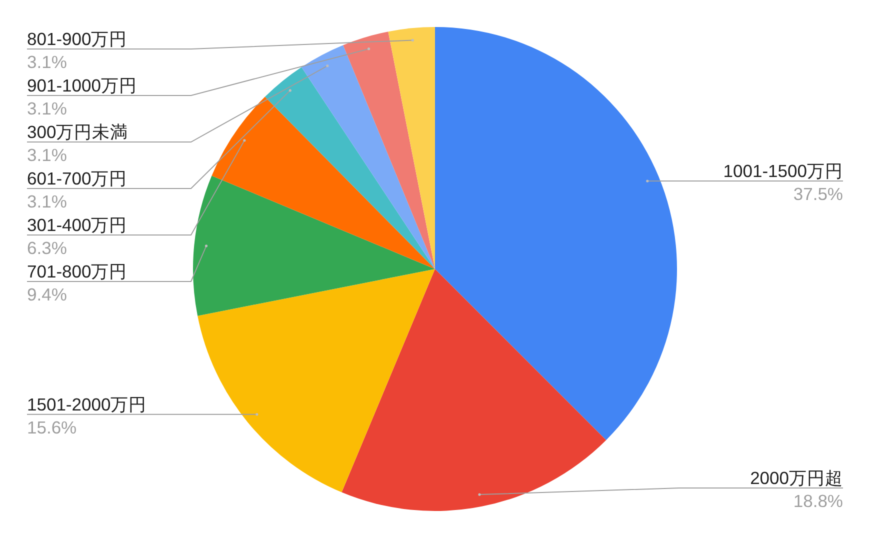 This screenshot has width=870, height=539. Describe the element at coordinates (77, 225) in the screenshot. I see `slice-label: 301-400万円` at that location.